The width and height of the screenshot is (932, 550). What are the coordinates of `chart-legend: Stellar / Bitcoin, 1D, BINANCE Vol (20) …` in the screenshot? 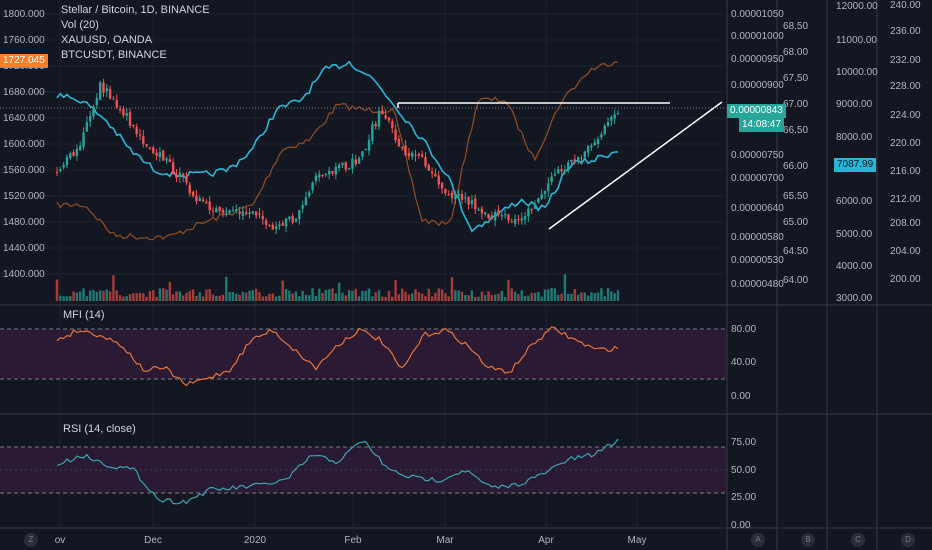 It's located at (135, 33).